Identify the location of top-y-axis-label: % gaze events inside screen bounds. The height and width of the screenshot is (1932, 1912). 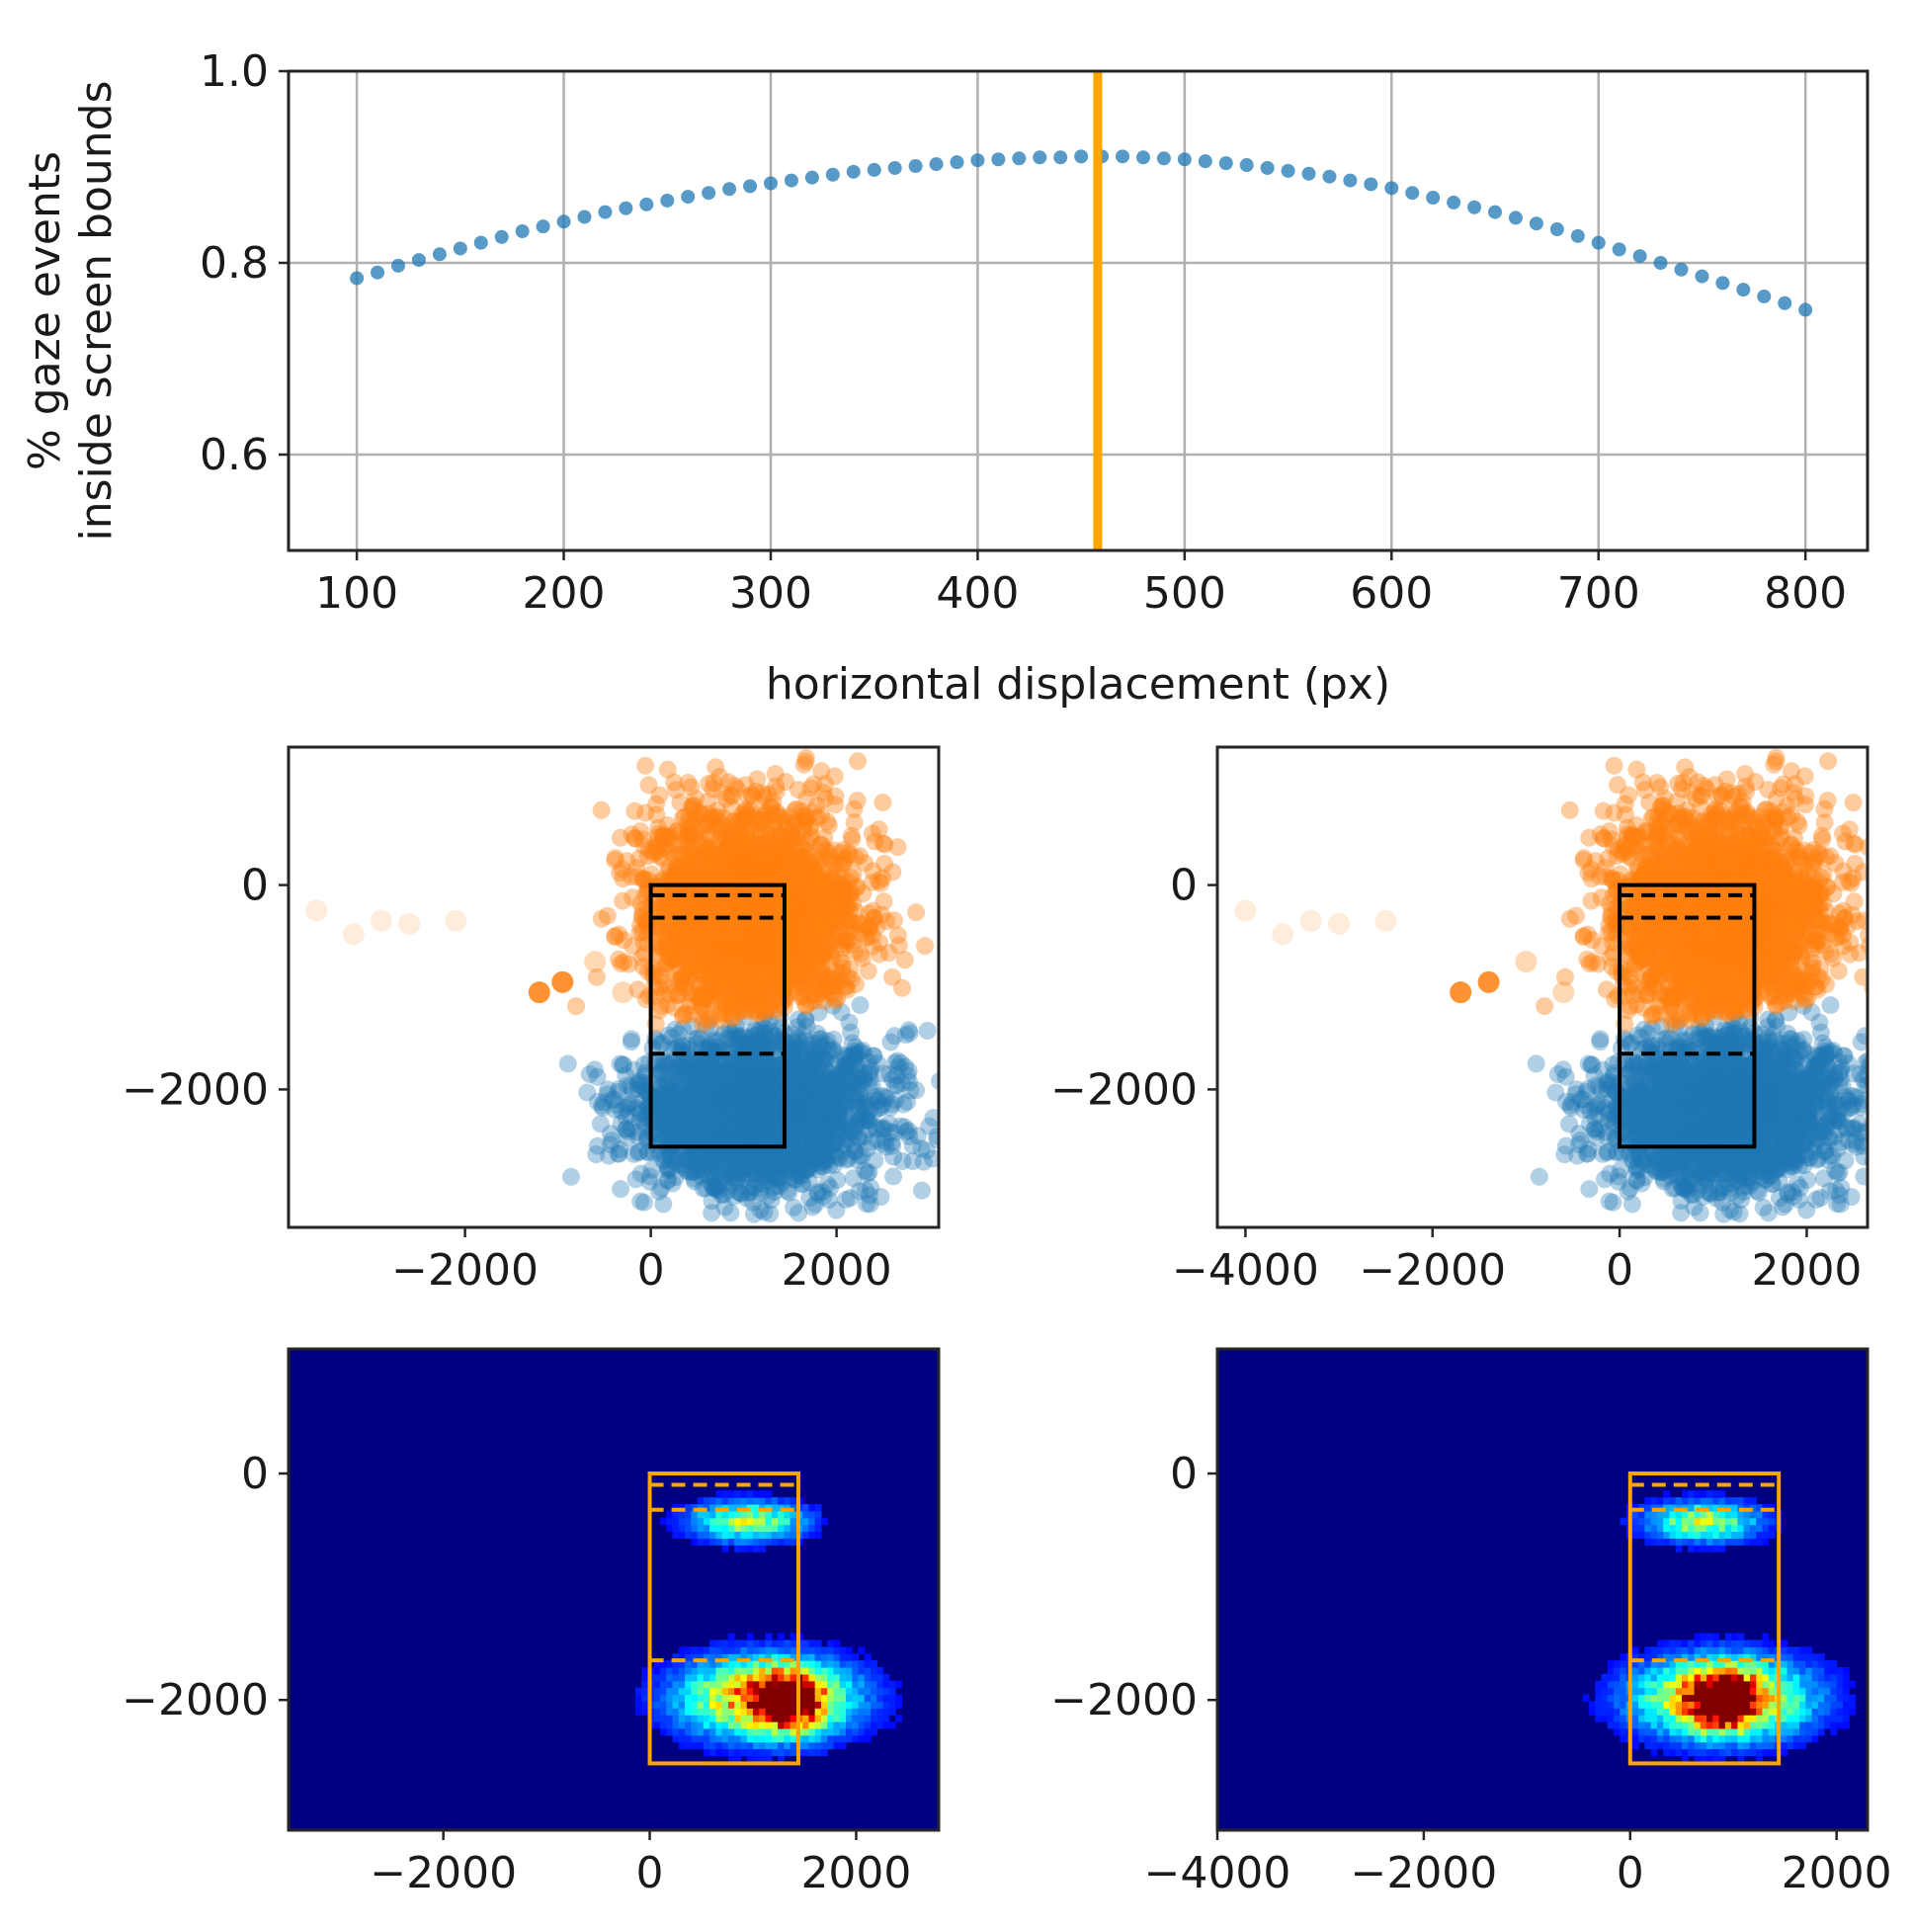
(71, 311).